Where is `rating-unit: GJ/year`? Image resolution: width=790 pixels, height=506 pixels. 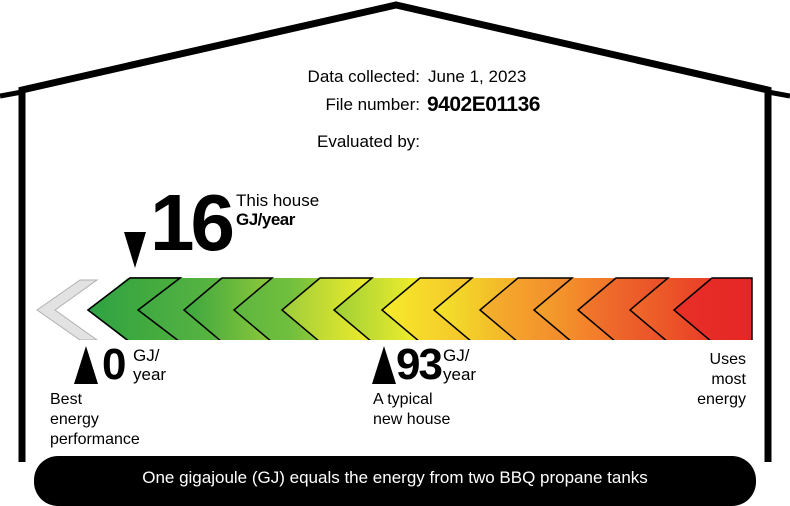 rating-unit: GJ/year is located at coordinates (265, 219).